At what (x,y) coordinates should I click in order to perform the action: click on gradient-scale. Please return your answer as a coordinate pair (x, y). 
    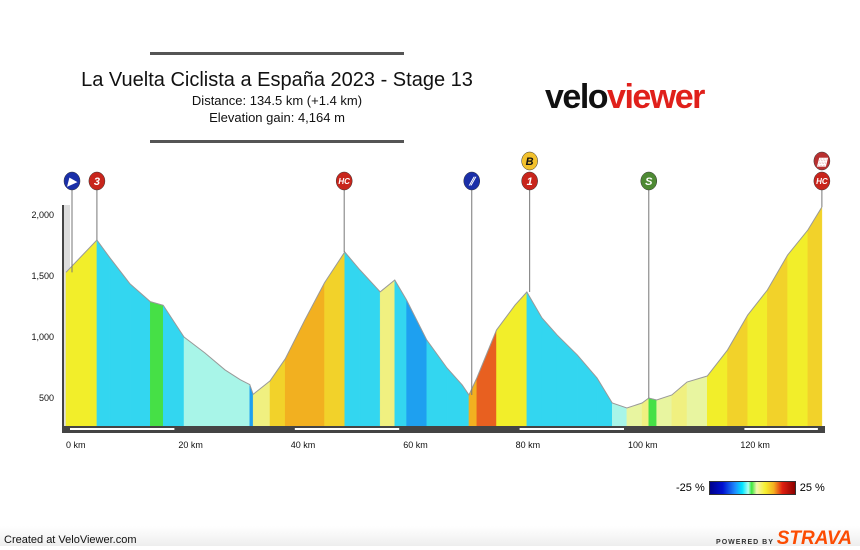
    Looking at the image, I should click on (752, 488).